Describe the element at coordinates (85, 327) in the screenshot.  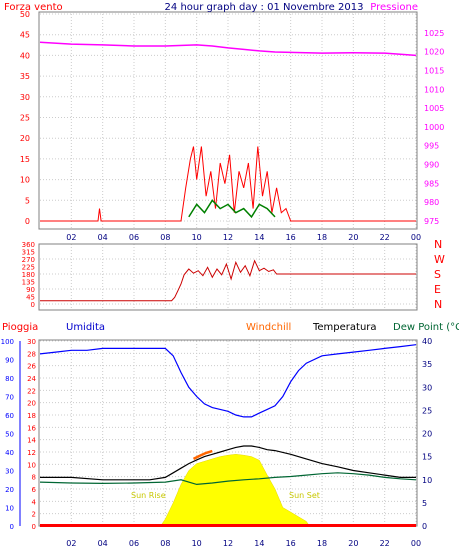
I see `humidity-axis-title: Umidita` at that location.